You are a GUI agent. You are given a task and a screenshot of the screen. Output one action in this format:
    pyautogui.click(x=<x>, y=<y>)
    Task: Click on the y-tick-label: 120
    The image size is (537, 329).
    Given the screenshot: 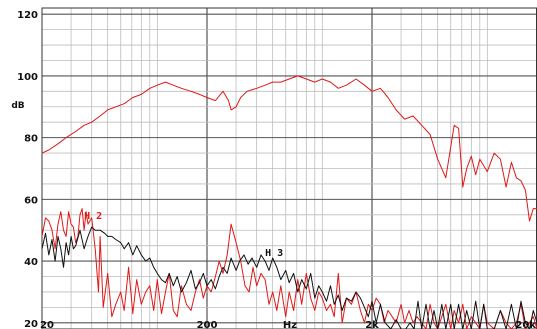 What is the action you would take?
    pyautogui.click(x=27, y=15)
    